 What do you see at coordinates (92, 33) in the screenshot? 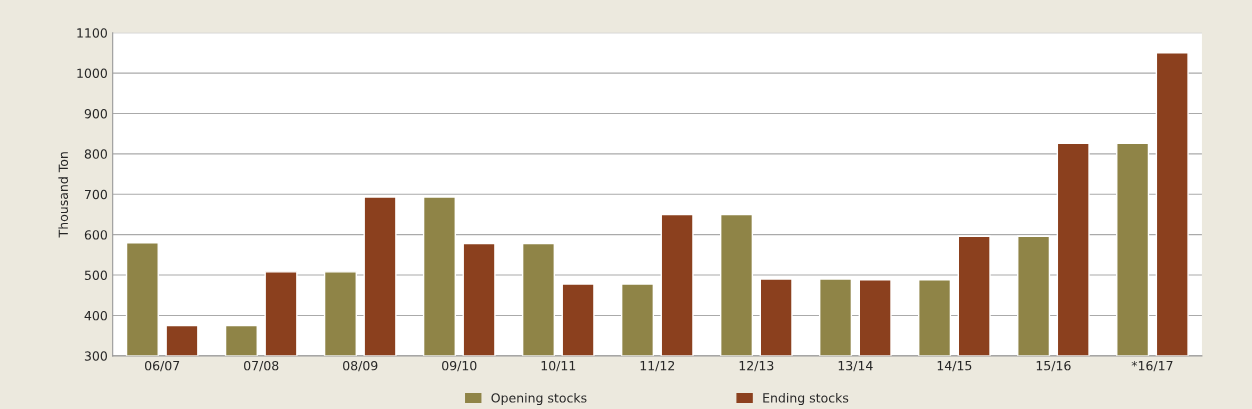
I see `y-tick-label: 1100` at bounding box center [92, 33].